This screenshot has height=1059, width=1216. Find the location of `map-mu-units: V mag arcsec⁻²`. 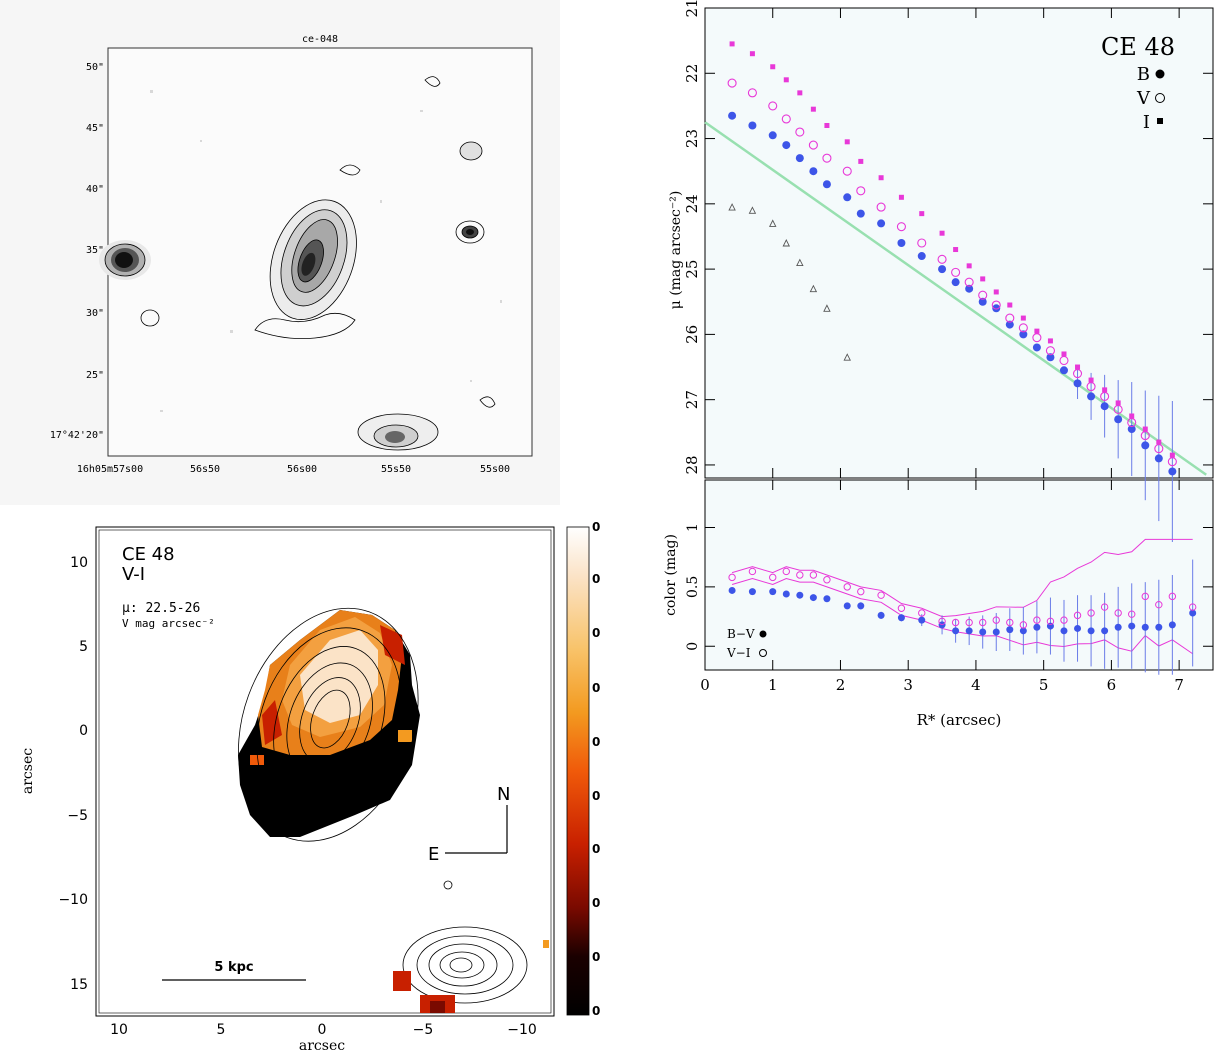

map-mu-units: V mag arcsec⁻² is located at coordinates (168, 623).